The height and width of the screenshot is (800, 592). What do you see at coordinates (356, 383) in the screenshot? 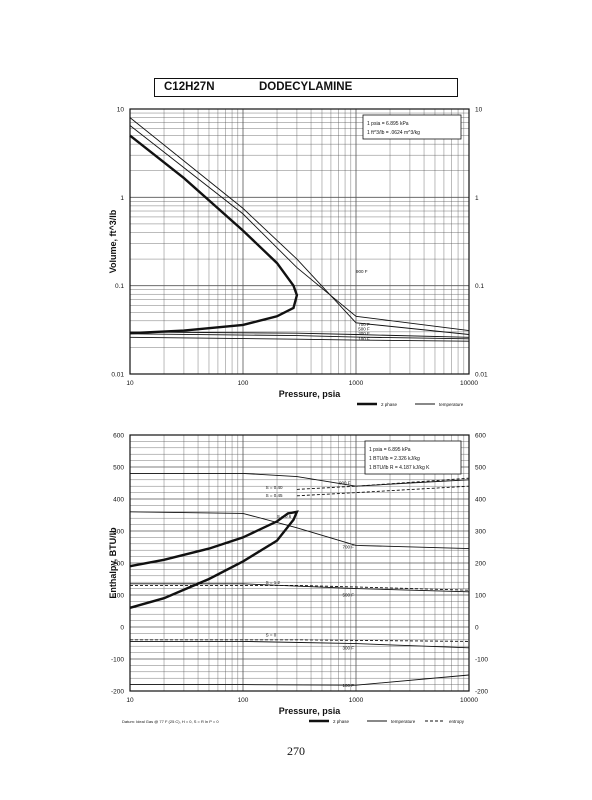
I see `chart1-x-tick-label: 1000` at bounding box center [356, 383].